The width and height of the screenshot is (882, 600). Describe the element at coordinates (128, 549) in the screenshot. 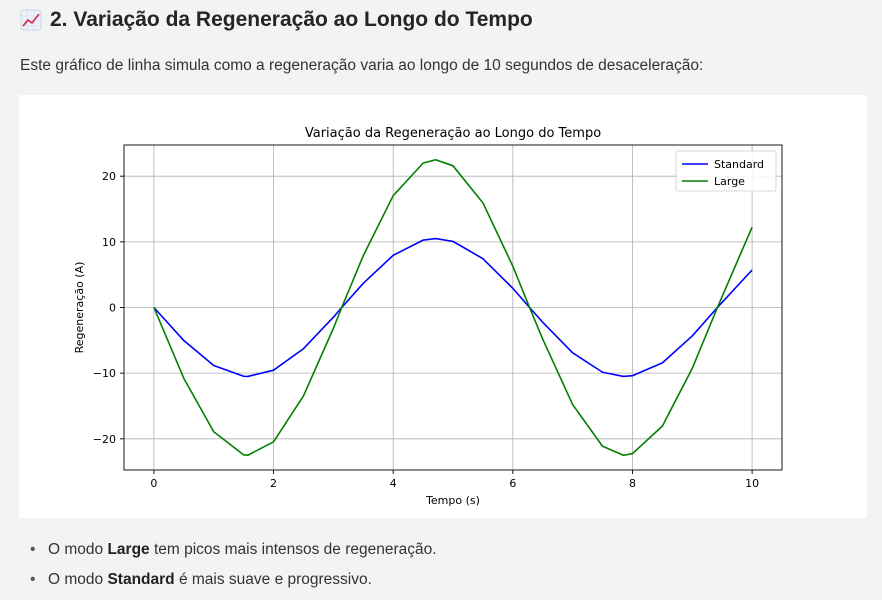

I see `mode-large-label: Large` at that location.